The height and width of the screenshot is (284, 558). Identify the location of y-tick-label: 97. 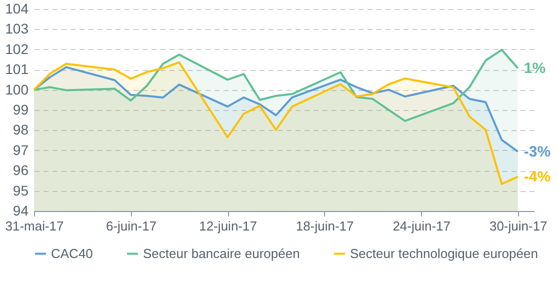
(20, 150).